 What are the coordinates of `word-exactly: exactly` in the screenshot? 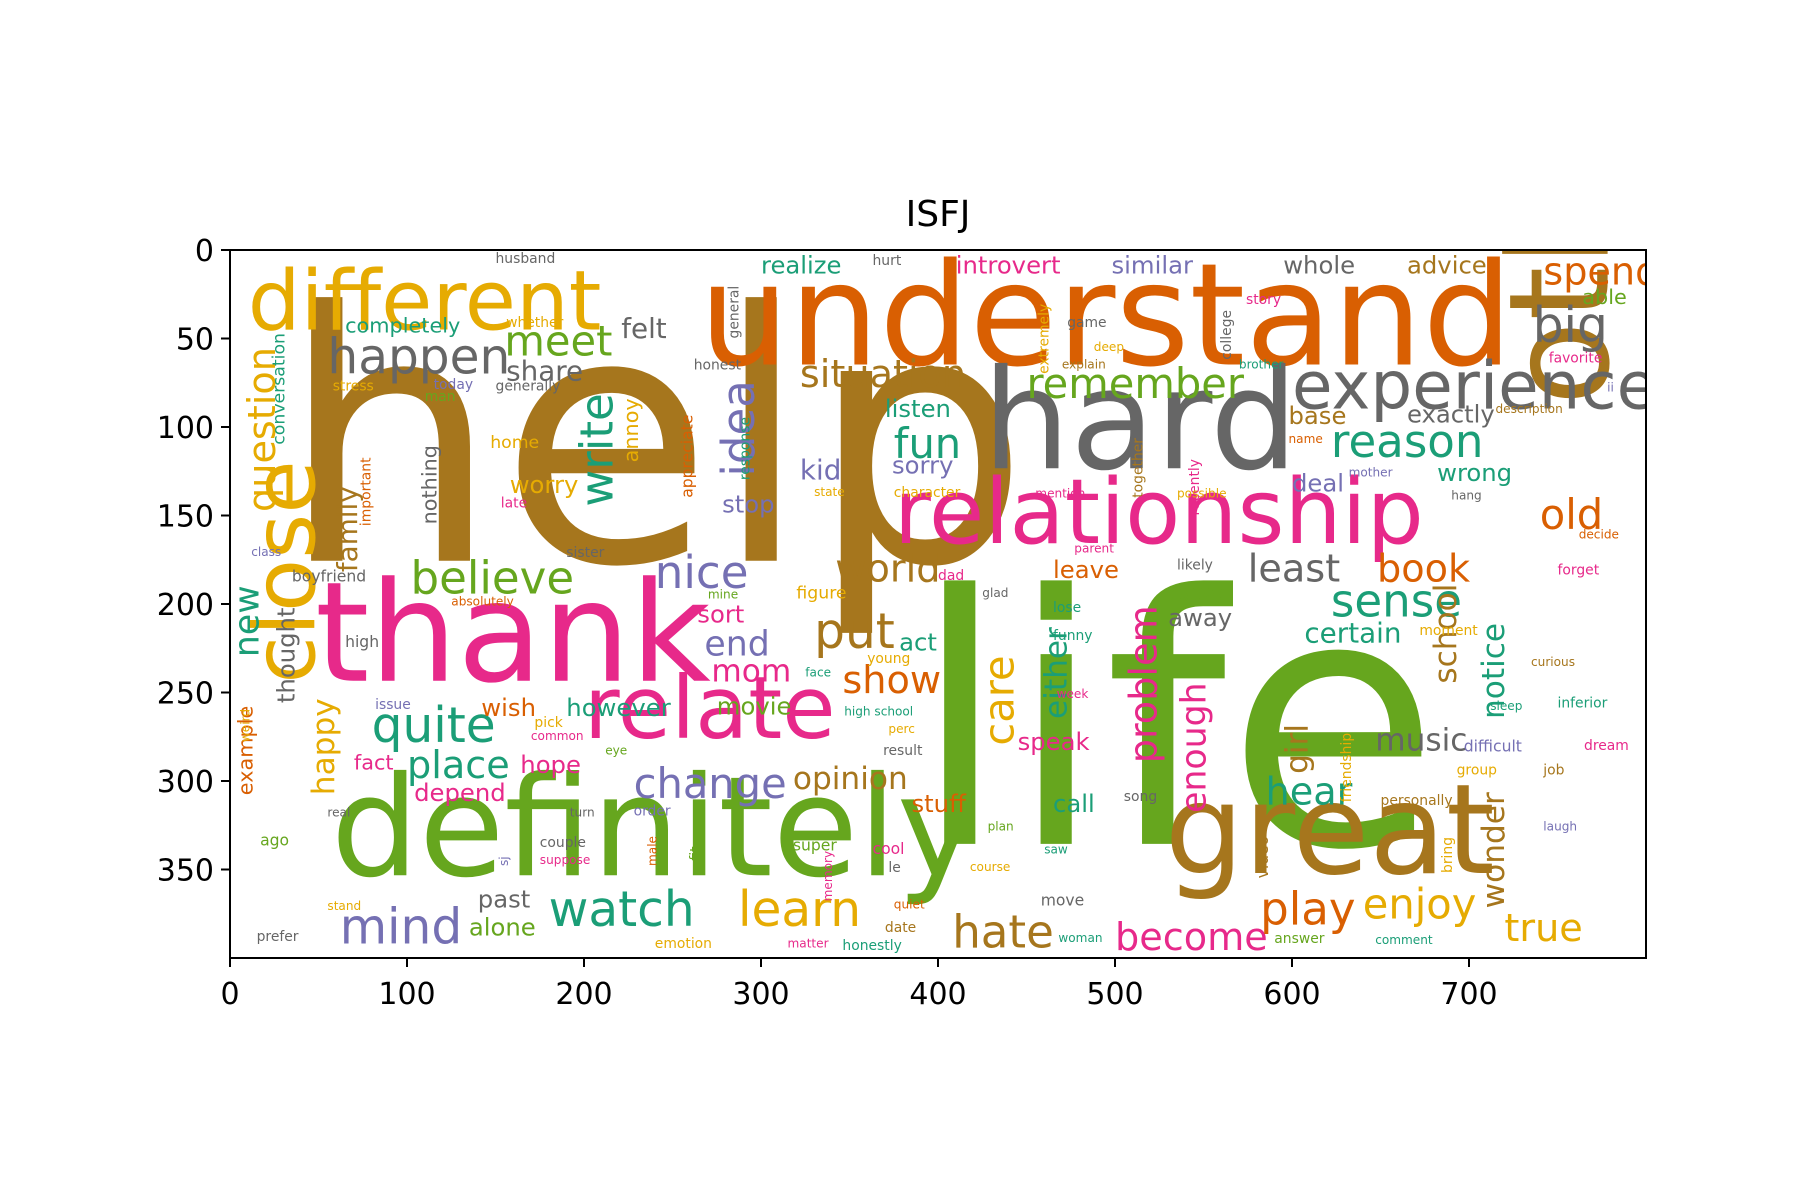 It's located at (1451, 413).